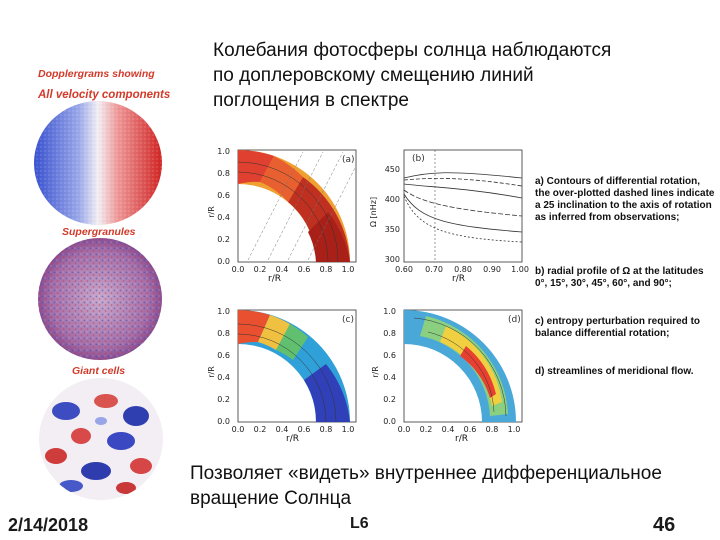 This screenshot has height=540, width=720. I want to click on annotation-d: d) streamlines of meridional flow., so click(614, 371).